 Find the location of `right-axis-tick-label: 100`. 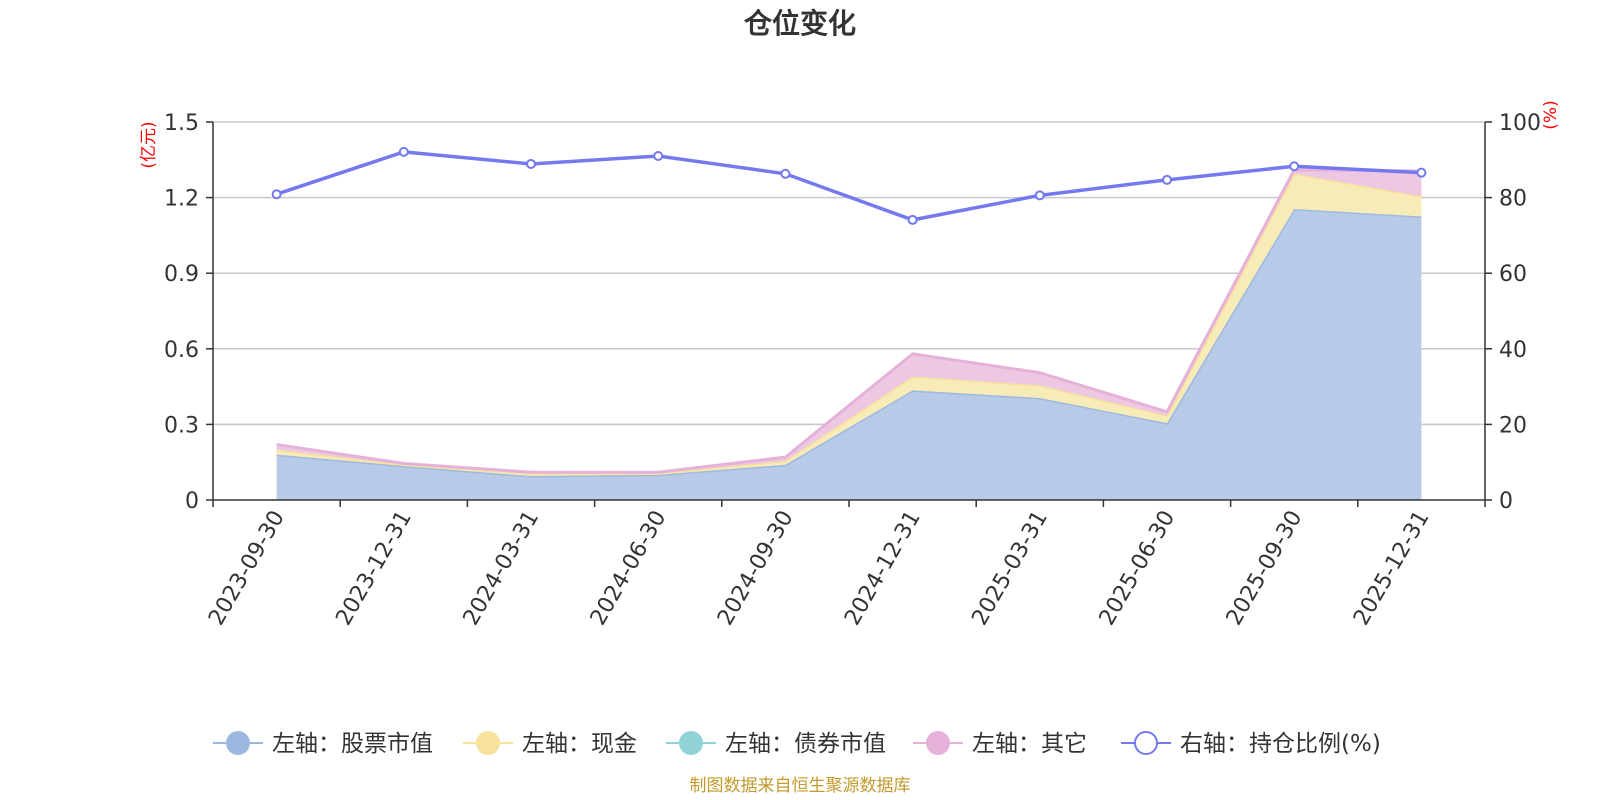

right-axis-tick-label: 100 is located at coordinates (1520, 123).